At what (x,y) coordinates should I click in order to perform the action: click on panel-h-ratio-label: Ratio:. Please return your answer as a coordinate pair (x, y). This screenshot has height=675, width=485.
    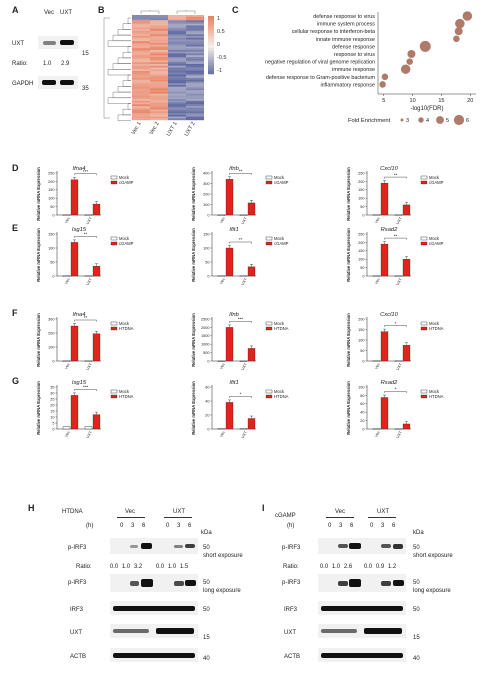
    Looking at the image, I should click on (84, 567).